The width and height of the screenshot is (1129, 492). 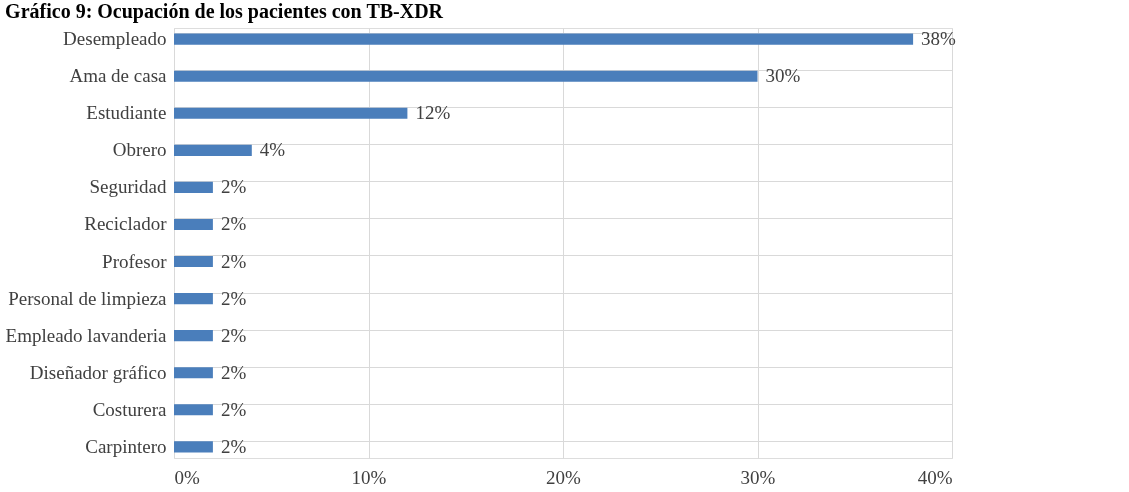 I want to click on data-label: 4%, so click(x=272, y=150).